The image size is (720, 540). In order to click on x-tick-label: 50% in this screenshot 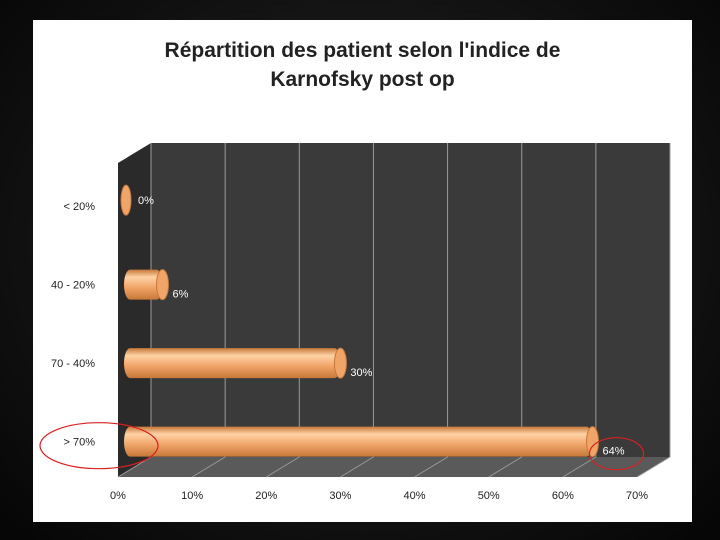, I will do `click(489, 496)`.